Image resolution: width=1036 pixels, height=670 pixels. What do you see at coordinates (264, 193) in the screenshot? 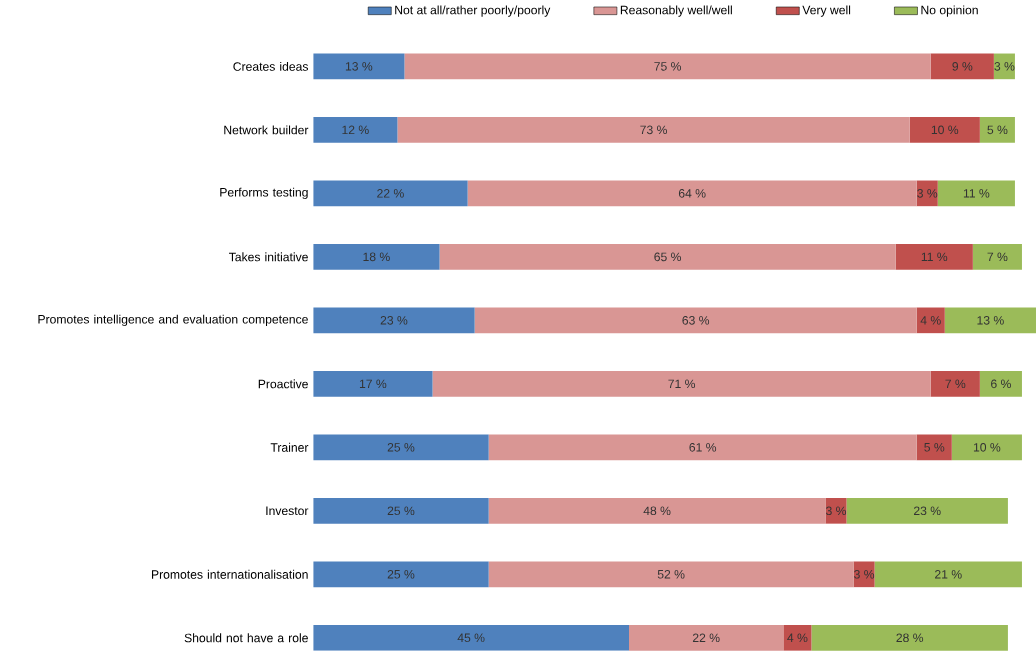
I see `y-tick-label: Performs testing` at bounding box center [264, 193].